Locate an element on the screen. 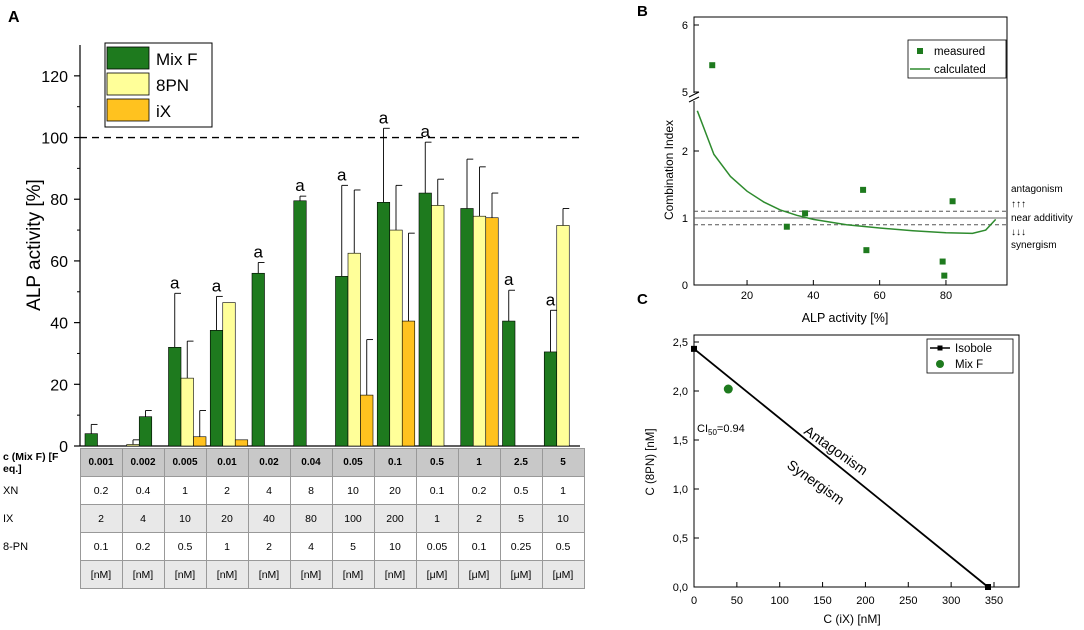  table-cell: 20 is located at coordinates (395, 490).